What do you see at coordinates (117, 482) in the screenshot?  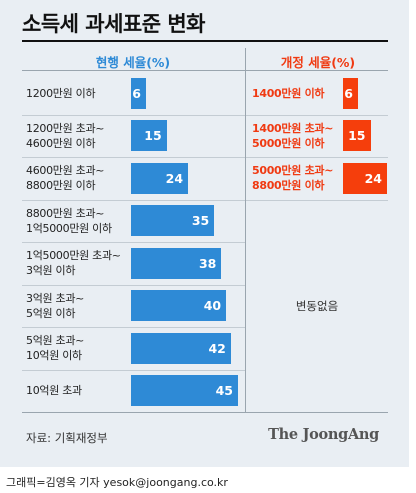 I see `graphic-credit: 그래픽=김영옥 기자 yesok@joongang.co.kr` at bounding box center [117, 482].